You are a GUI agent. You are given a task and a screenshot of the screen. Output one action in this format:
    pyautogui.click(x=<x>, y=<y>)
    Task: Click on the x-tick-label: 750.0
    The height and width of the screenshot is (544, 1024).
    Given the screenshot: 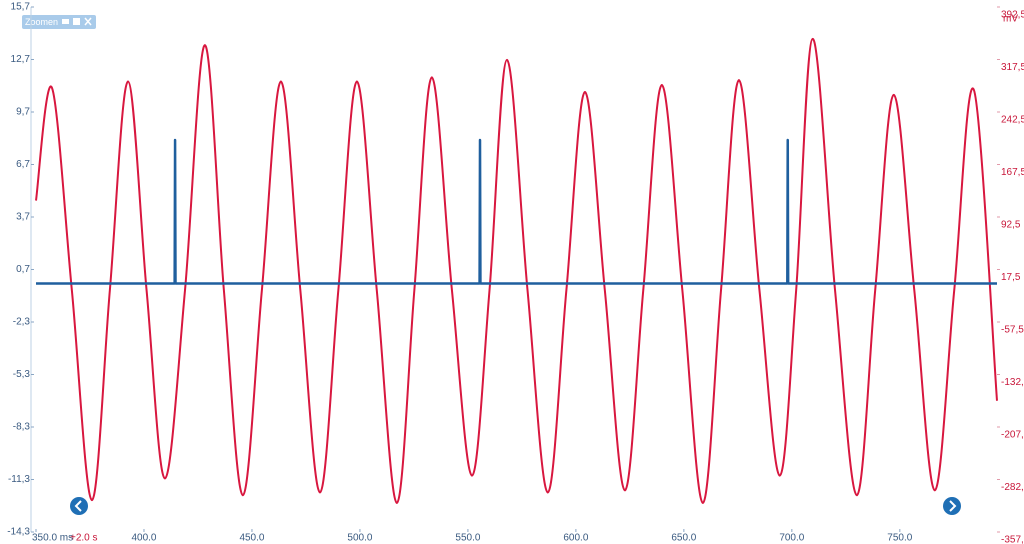 What is the action you would take?
    pyautogui.click(x=899, y=538)
    